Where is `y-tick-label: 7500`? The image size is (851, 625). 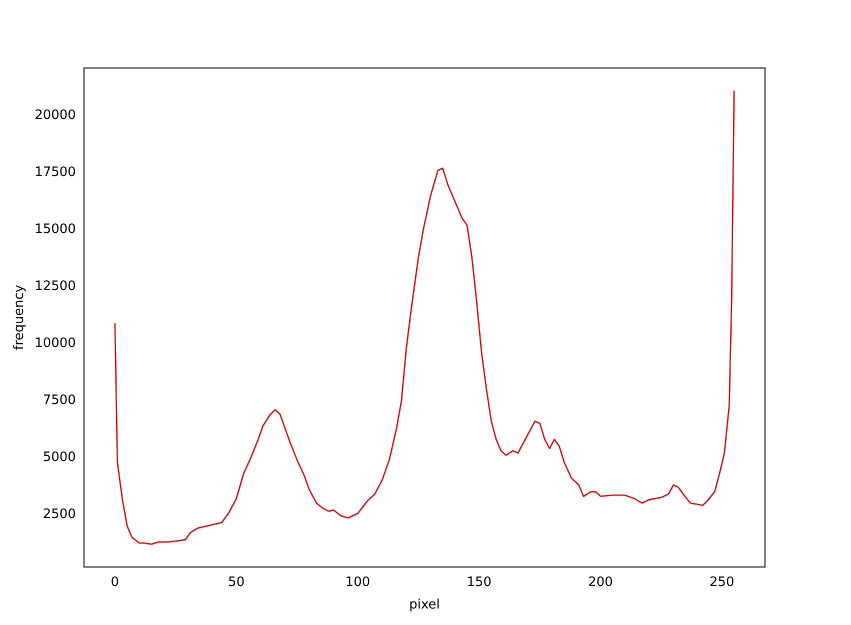 y-tick-label: 7500 is located at coordinates (59, 400).